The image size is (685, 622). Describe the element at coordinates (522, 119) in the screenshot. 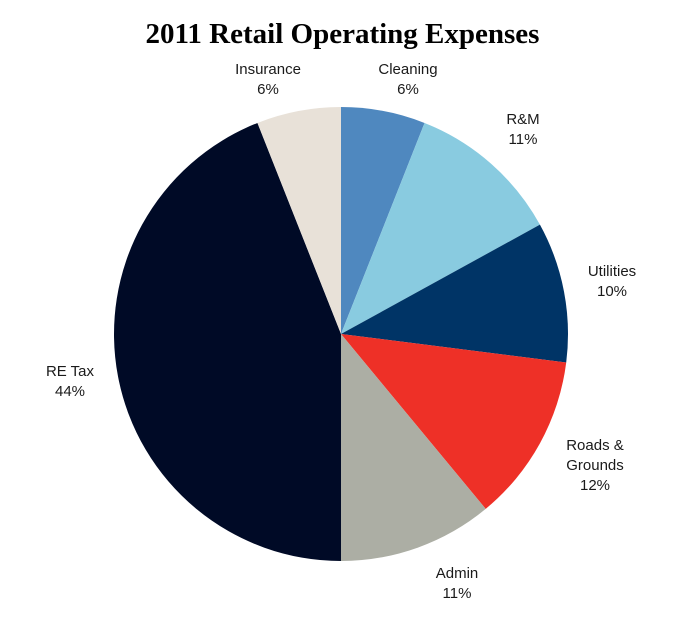

I see `slice-label-name: R&M` at that location.